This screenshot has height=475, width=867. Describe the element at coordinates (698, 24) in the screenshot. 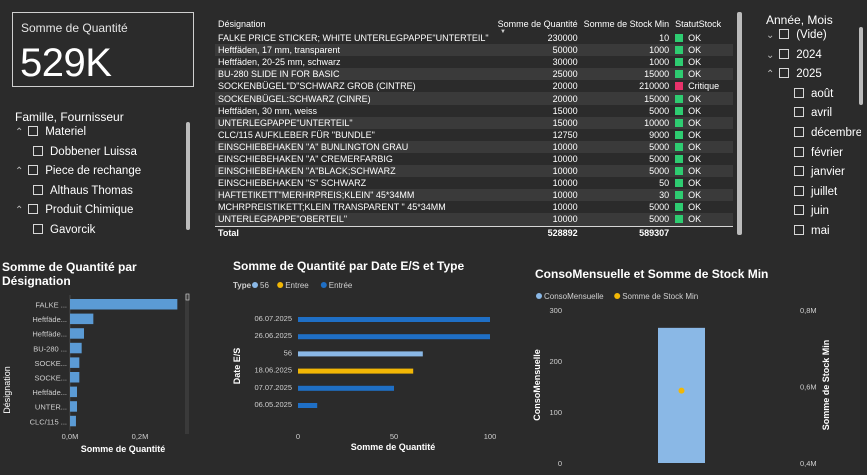

I see `col-header-statut: StatutStock` at that location.